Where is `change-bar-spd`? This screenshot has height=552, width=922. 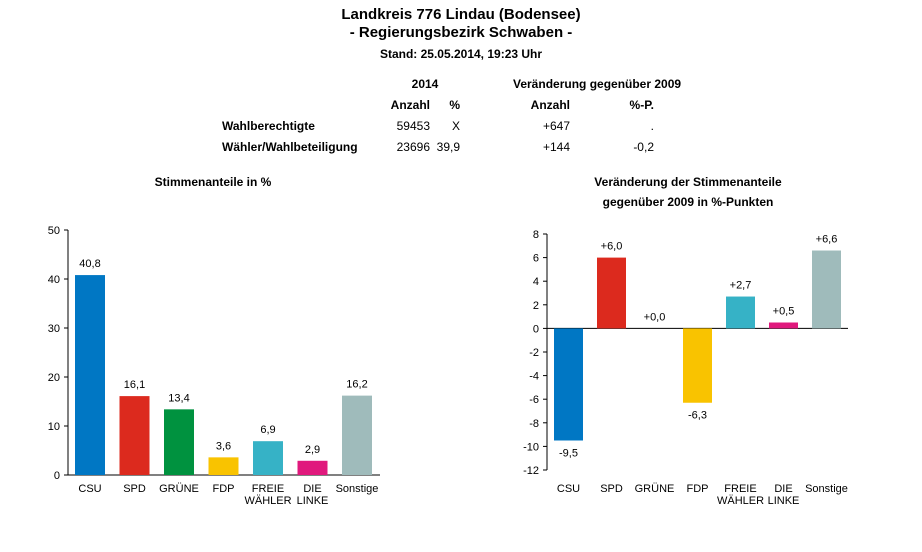 change-bar-spd is located at coordinates (611, 293).